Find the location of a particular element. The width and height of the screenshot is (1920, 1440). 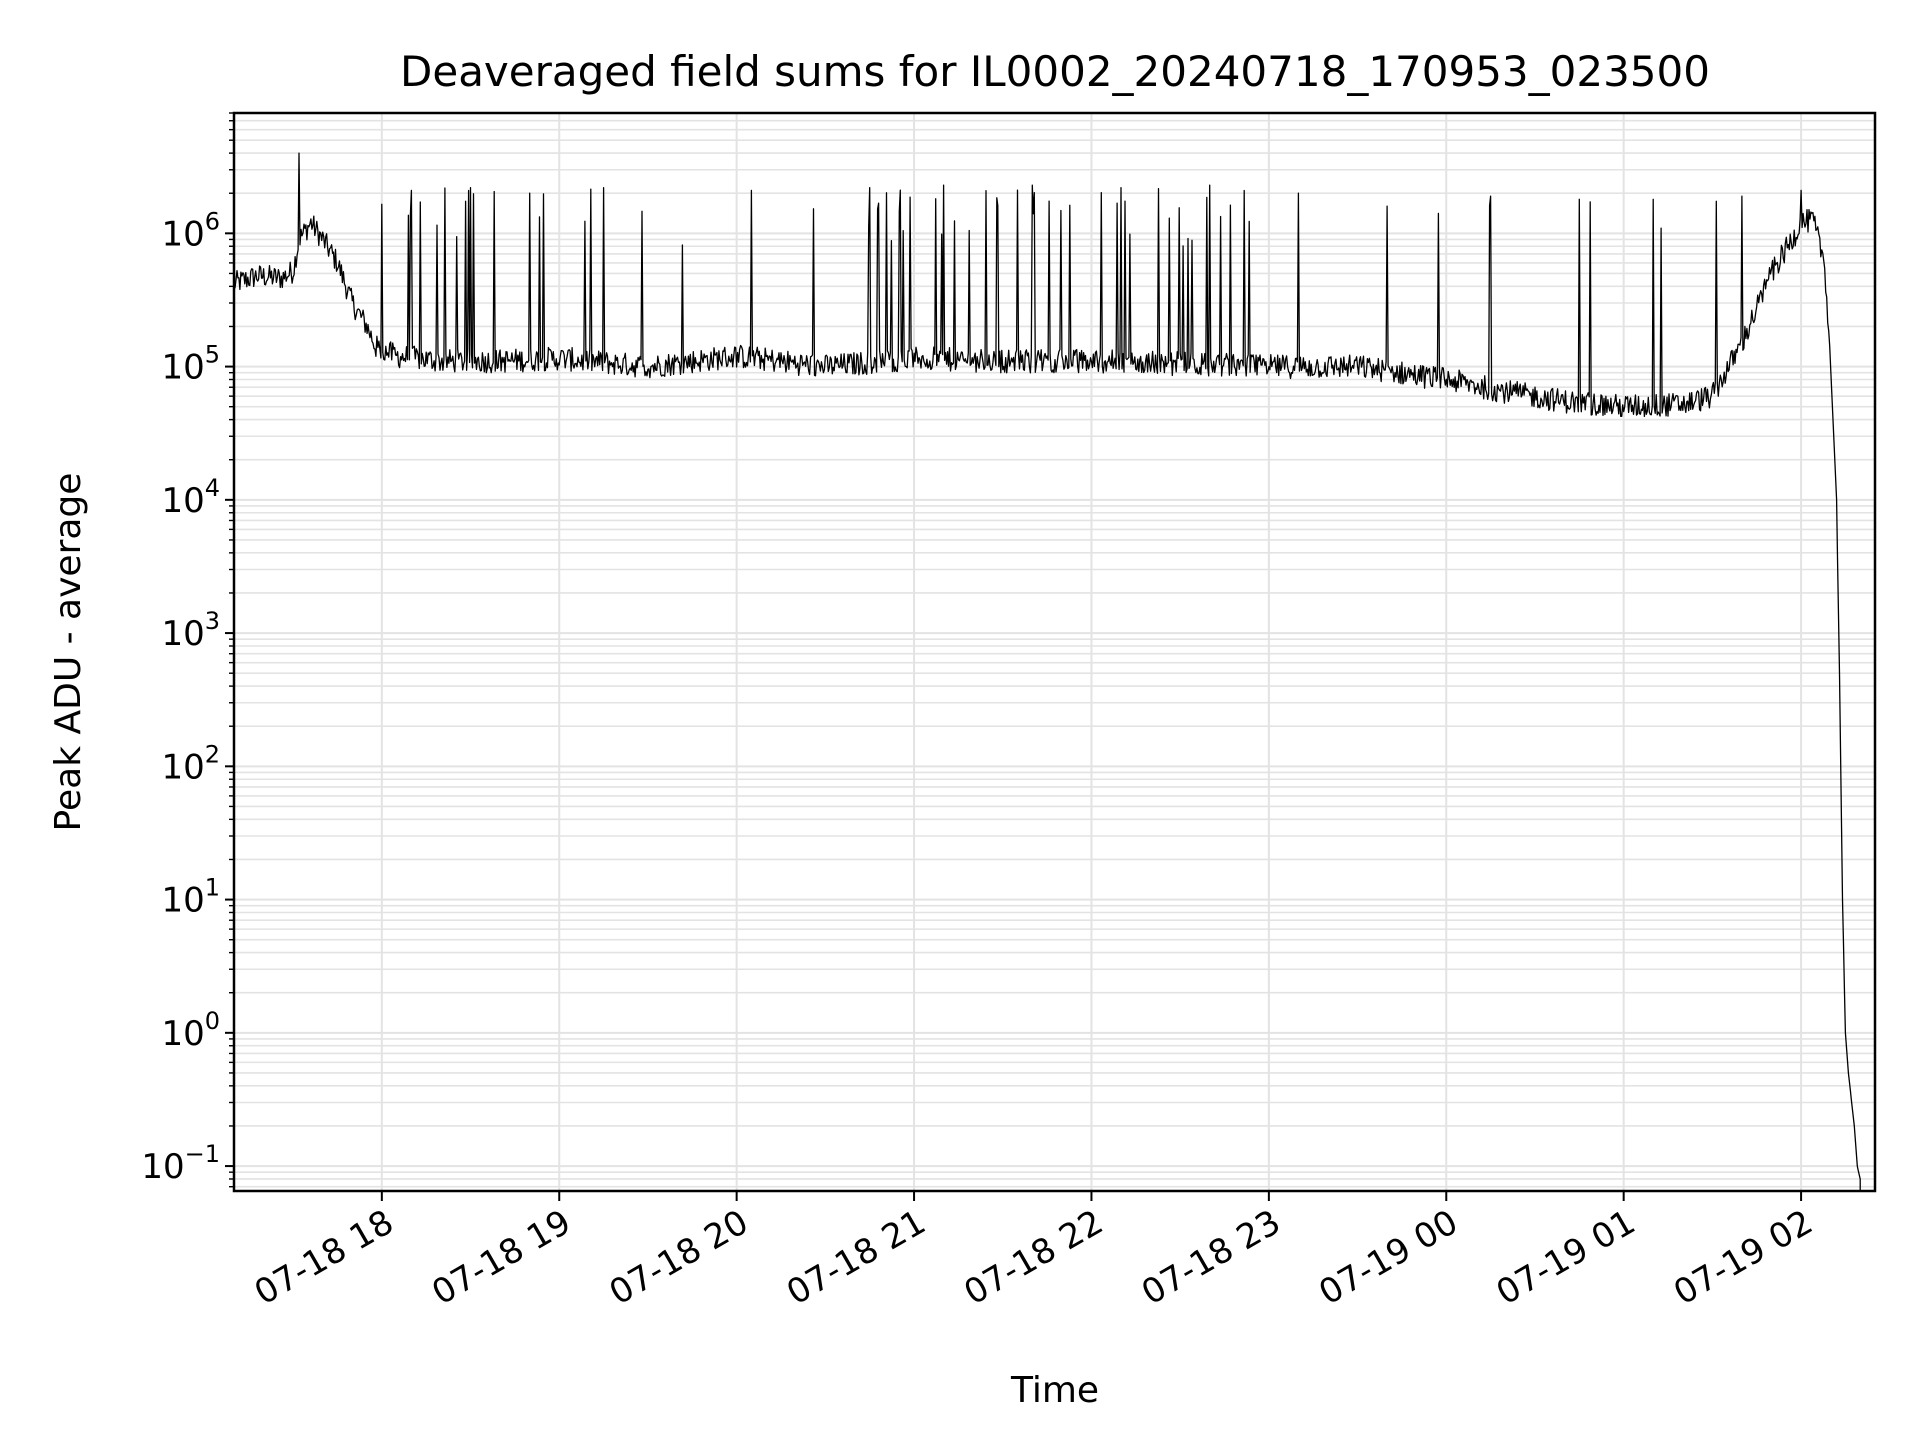

y-tick-label: 10¹ is located at coordinates (190, 897).